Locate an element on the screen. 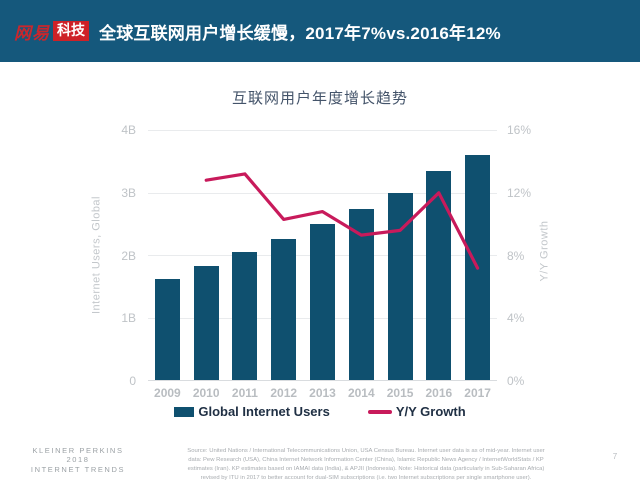  bar-swatch-icon is located at coordinates (184, 411).